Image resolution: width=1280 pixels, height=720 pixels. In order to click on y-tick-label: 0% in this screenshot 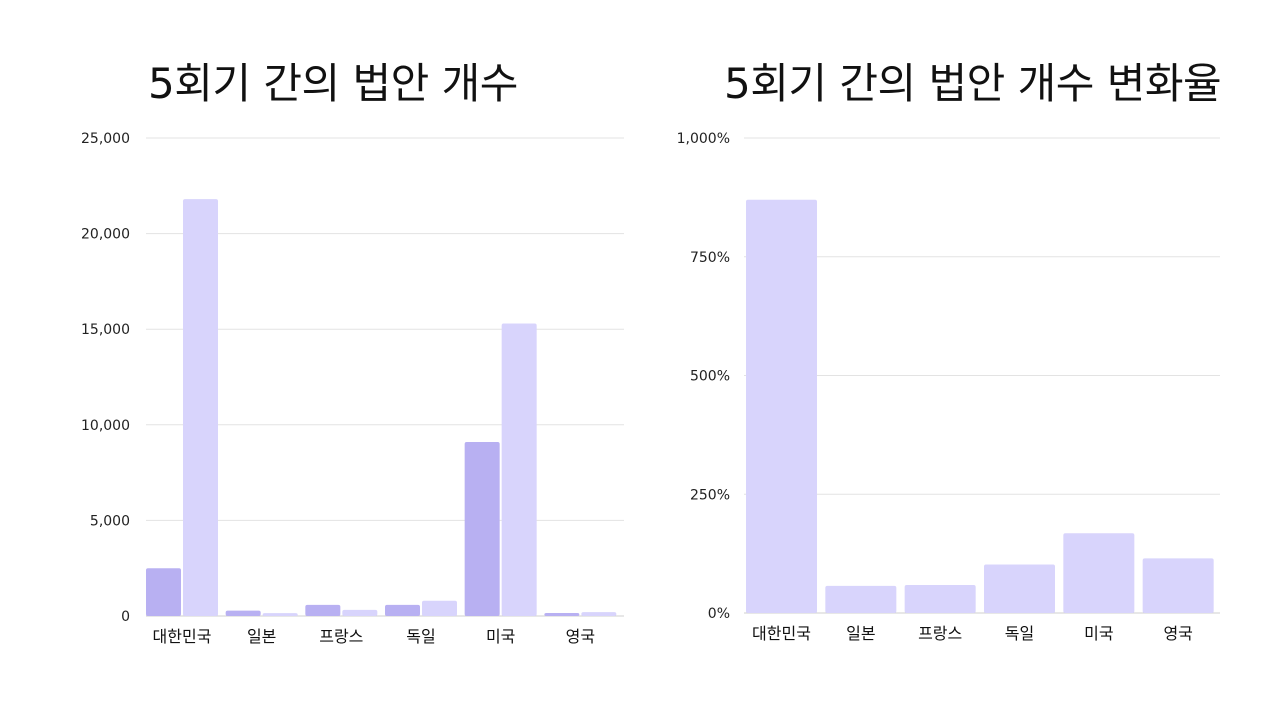, I will do `click(719, 614)`.